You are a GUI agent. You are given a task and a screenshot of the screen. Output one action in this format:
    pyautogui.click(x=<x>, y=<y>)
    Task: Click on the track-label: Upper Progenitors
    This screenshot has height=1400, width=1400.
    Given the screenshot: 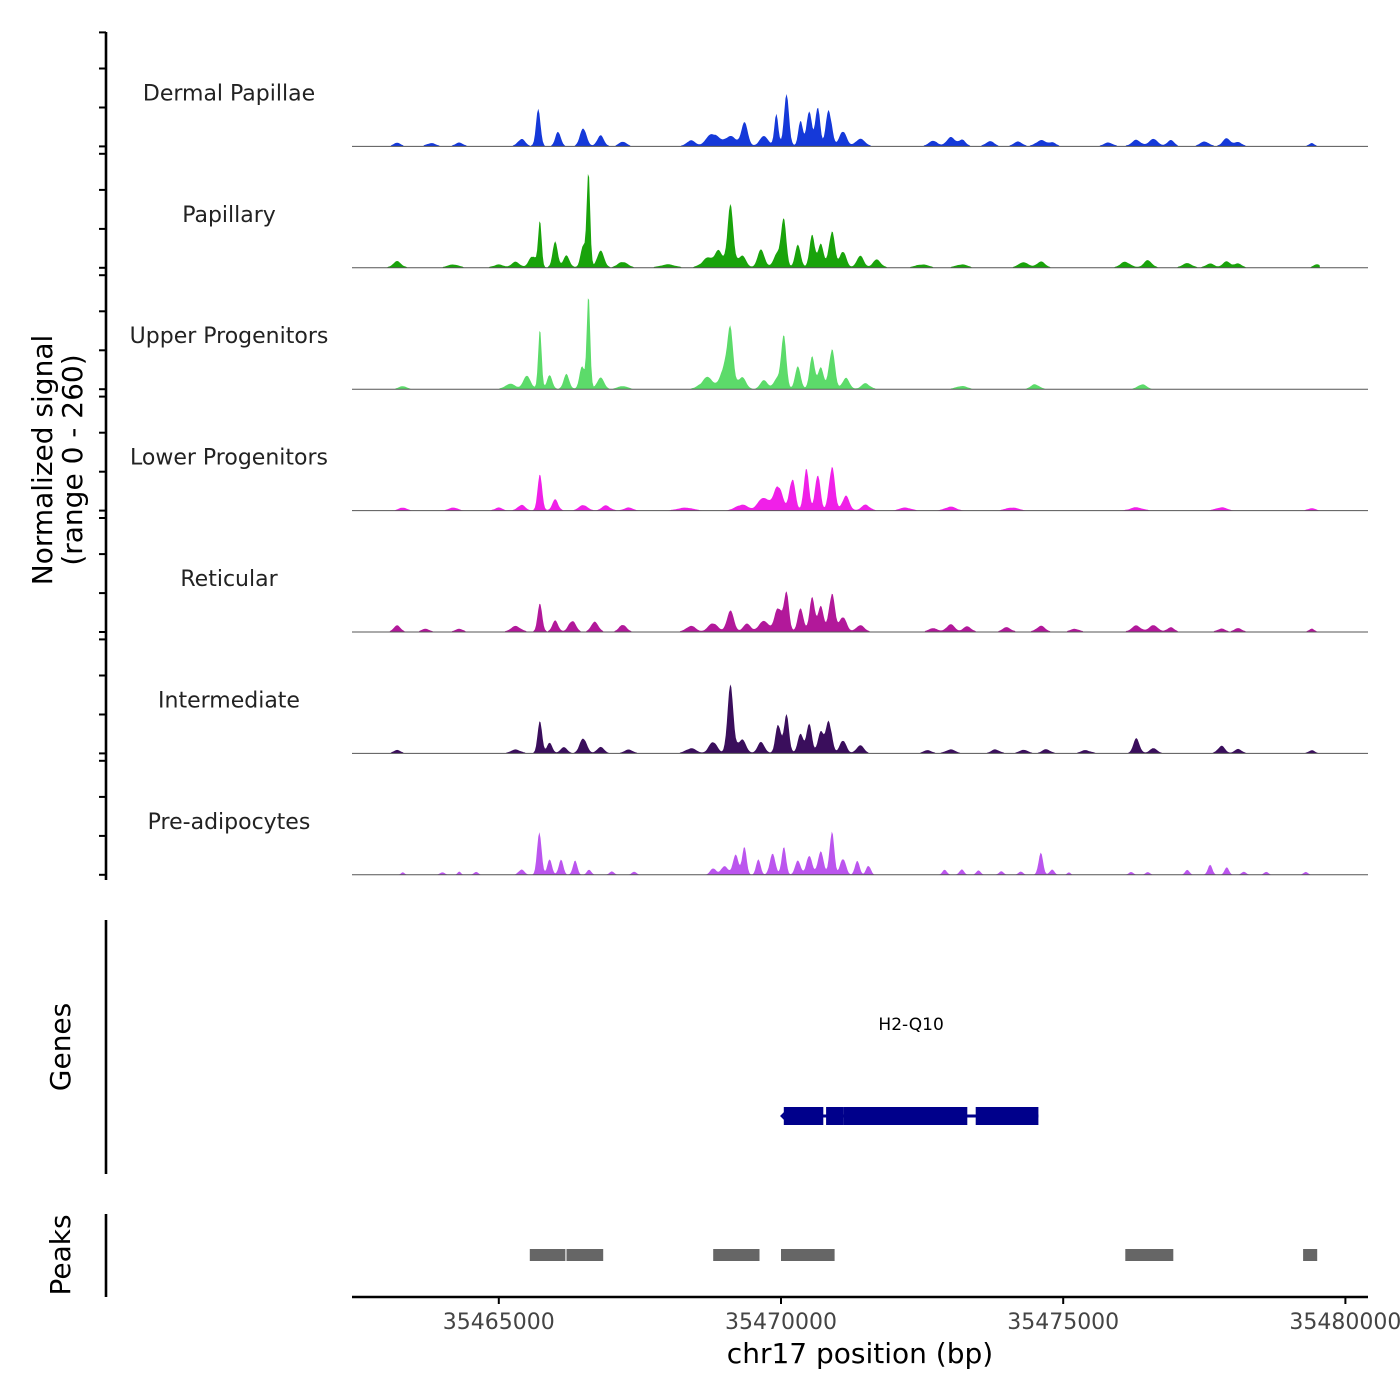 What is the action you would take?
    pyautogui.click(x=229, y=336)
    